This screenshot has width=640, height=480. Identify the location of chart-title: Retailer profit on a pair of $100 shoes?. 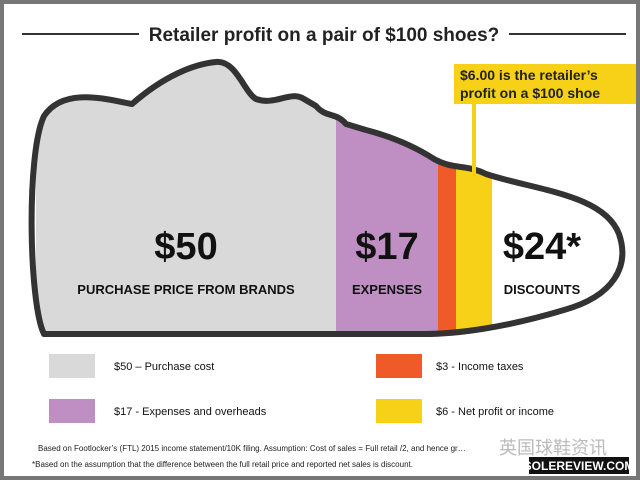
(324, 35).